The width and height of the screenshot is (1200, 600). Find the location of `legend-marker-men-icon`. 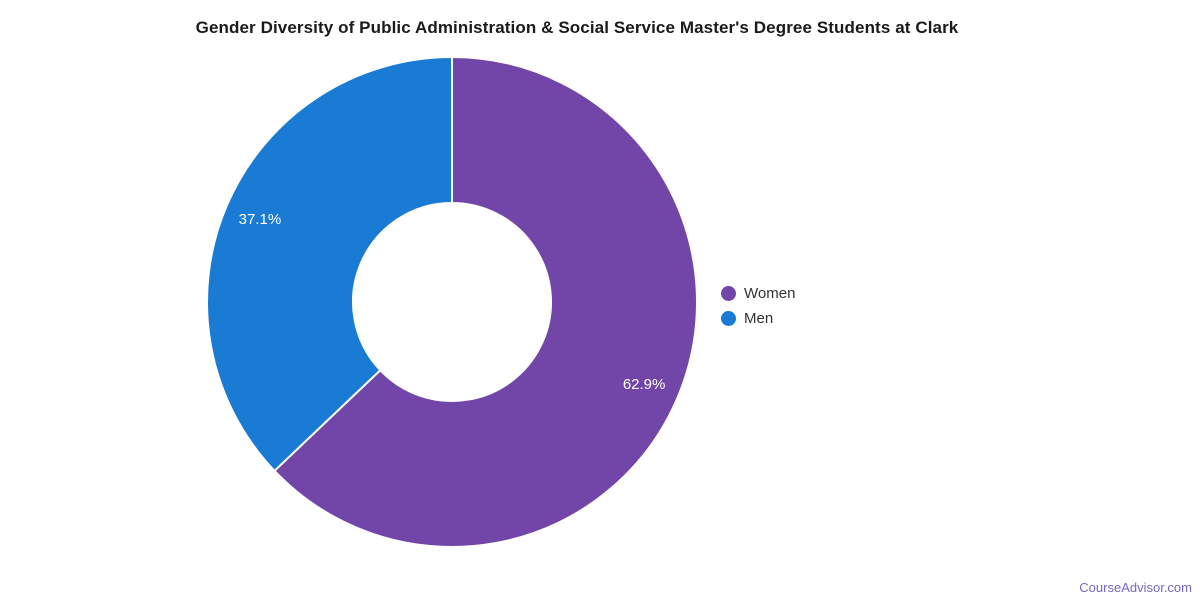

legend-marker-men-icon is located at coordinates (728, 318).